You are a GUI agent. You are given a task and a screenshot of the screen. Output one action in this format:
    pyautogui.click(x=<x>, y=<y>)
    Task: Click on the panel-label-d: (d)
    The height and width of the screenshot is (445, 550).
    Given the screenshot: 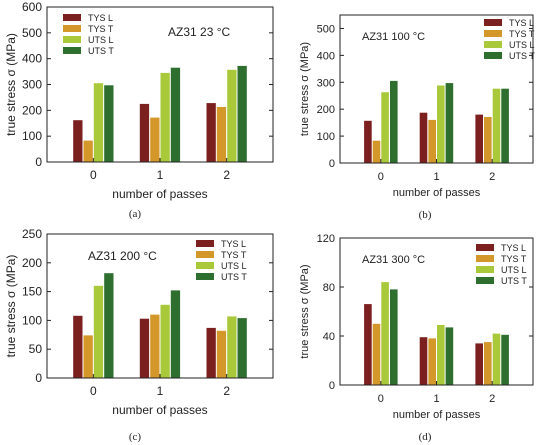 What is the action you would take?
    pyautogui.click(x=425, y=437)
    